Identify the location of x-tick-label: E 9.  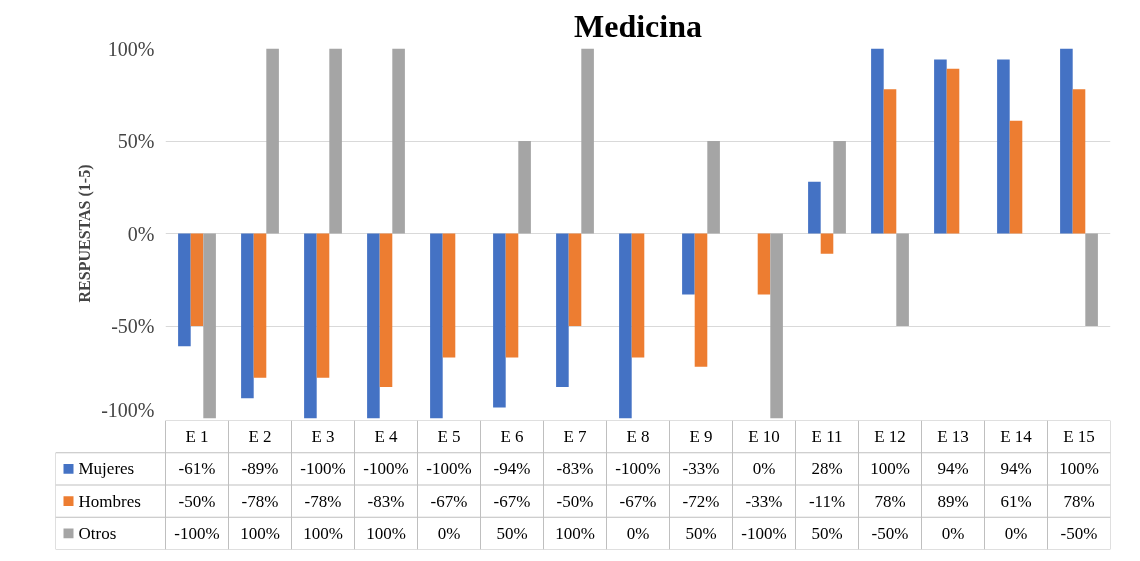
(701, 437).